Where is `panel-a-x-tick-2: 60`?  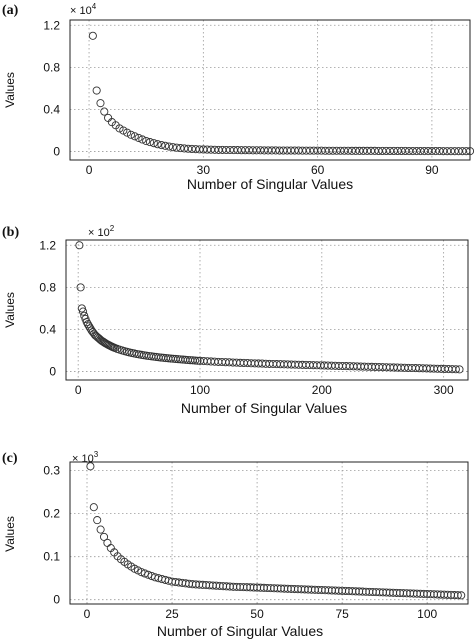 panel-a-x-tick-2: 60 is located at coordinates (318, 170).